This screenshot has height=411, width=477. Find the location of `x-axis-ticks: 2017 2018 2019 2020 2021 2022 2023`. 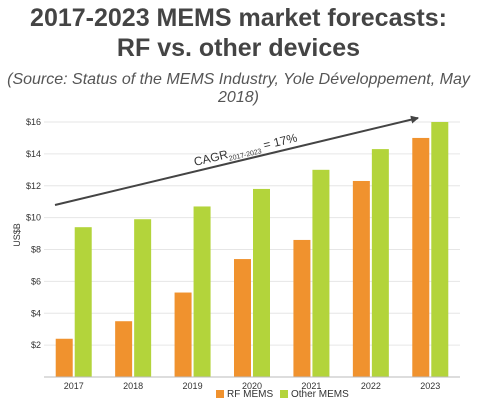

x-axis-ticks: 2017 2018 2019 2020 2021 2022 2023 is located at coordinates (252, 386).